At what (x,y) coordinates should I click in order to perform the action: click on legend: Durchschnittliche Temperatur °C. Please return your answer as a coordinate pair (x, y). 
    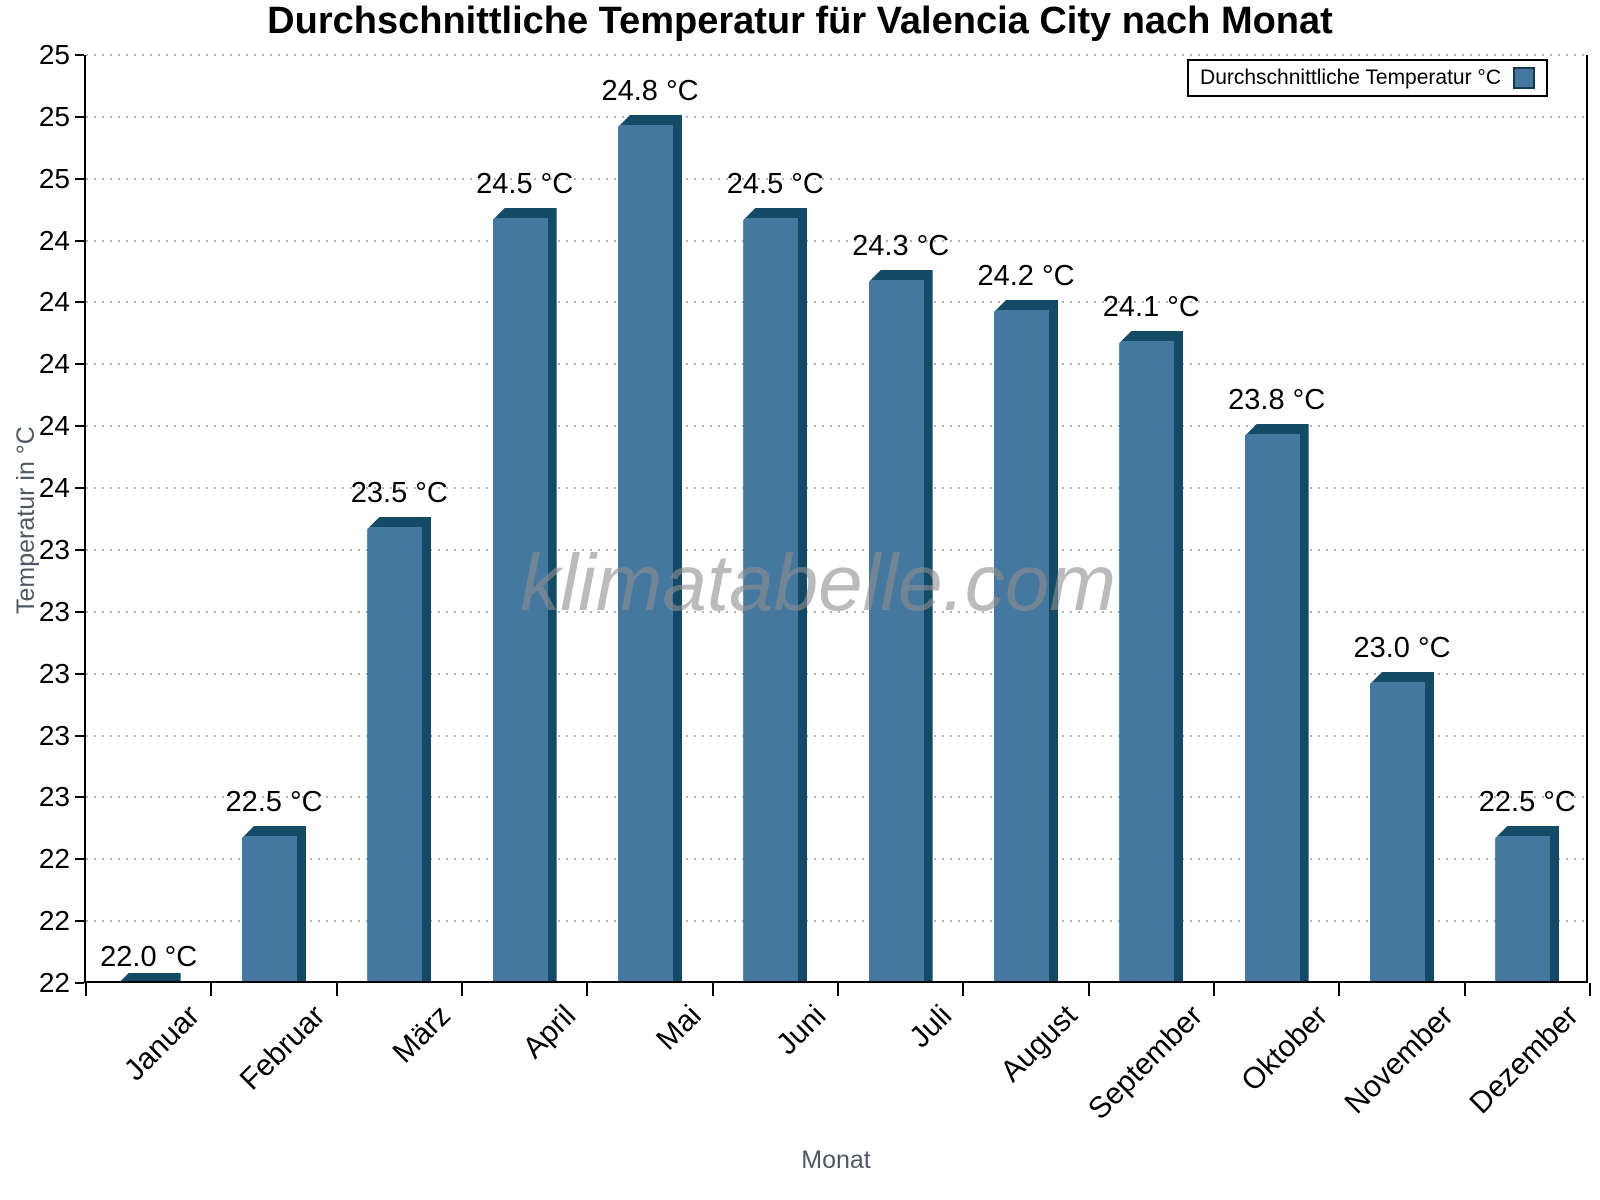
    Looking at the image, I should click on (1367, 78).